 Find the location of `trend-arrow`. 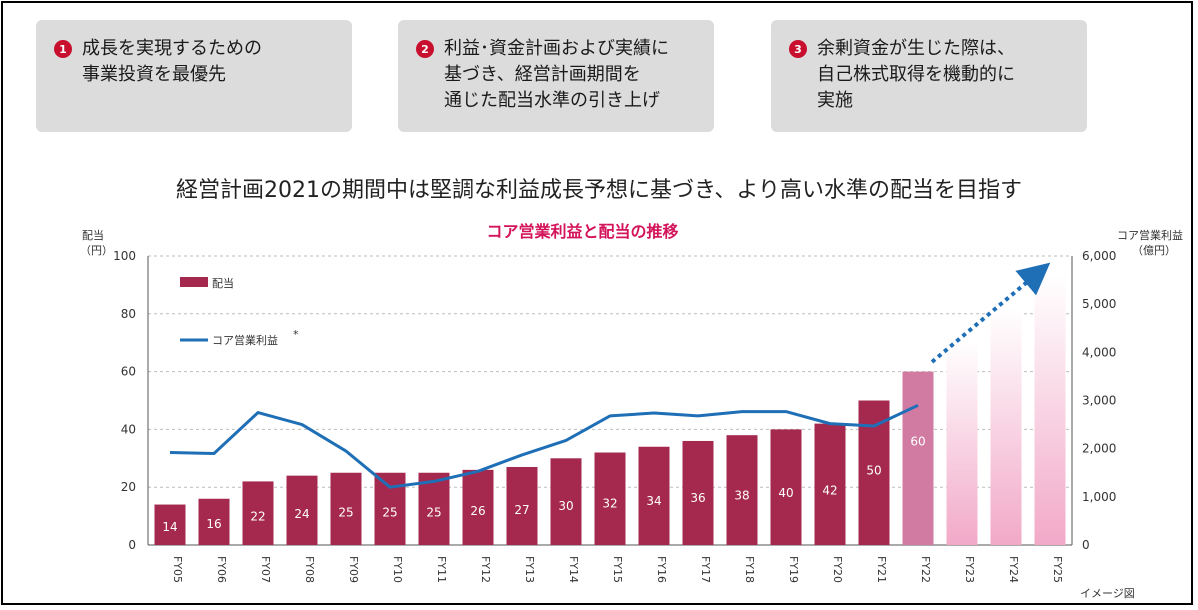

trend-arrow is located at coordinates (990, 313).